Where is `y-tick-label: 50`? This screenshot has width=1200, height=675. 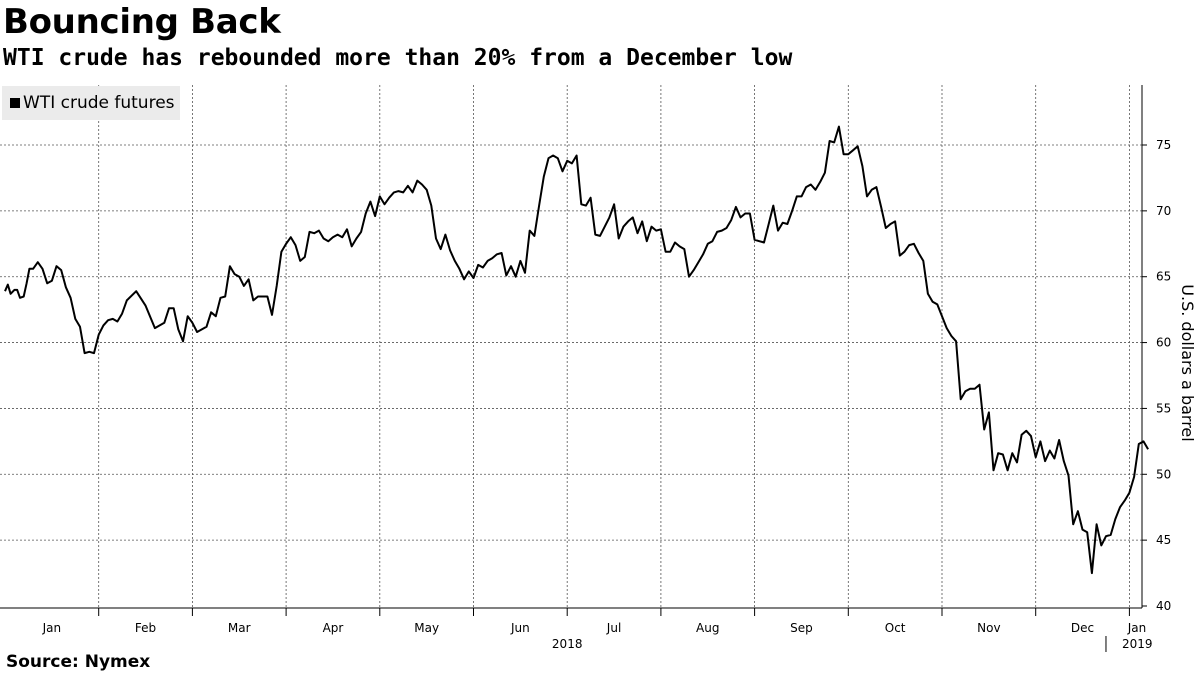 y-tick-label: 50 is located at coordinates (1163, 474).